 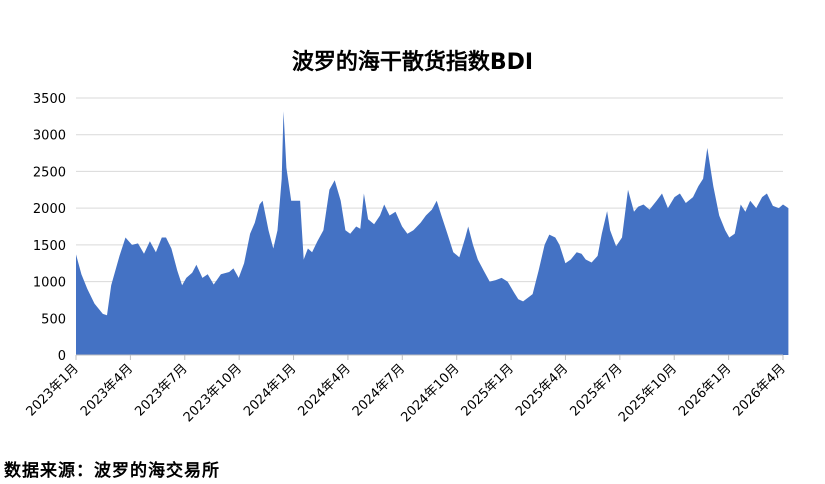 I want to click on x-tick-label: 2025年7月, so click(x=596, y=390).